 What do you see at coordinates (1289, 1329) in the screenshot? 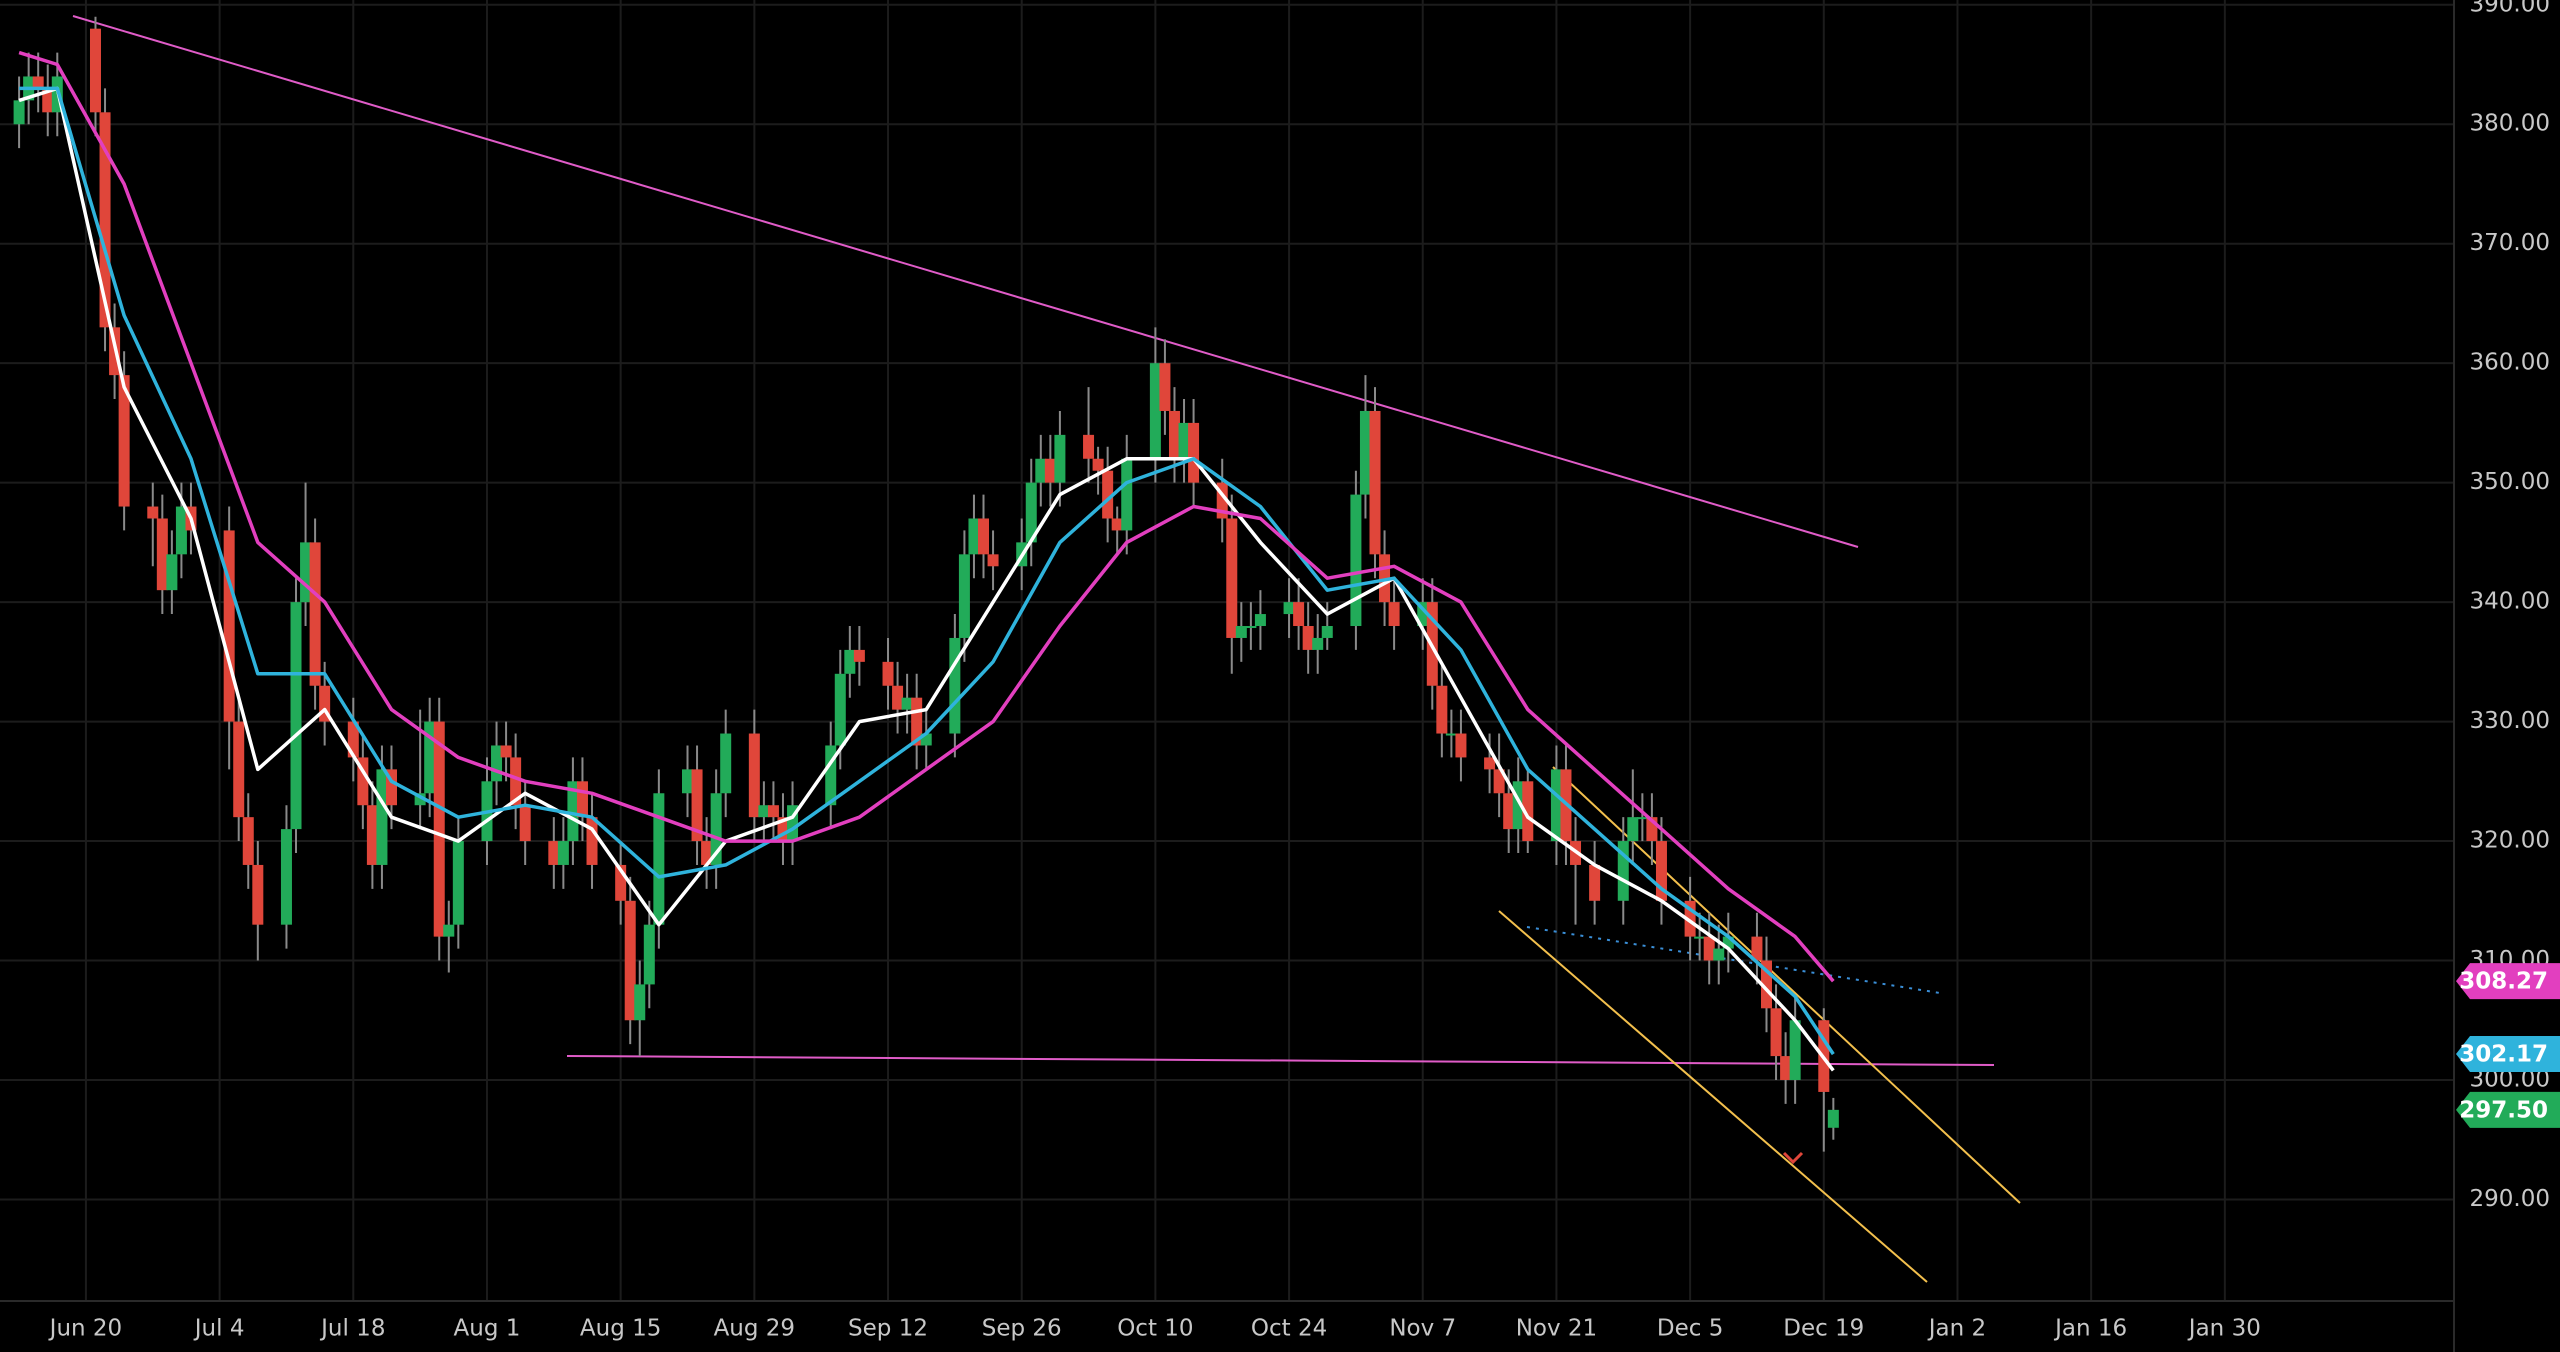
I see `x-tick-label: Oct 24` at bounding box center [1289, 1329].